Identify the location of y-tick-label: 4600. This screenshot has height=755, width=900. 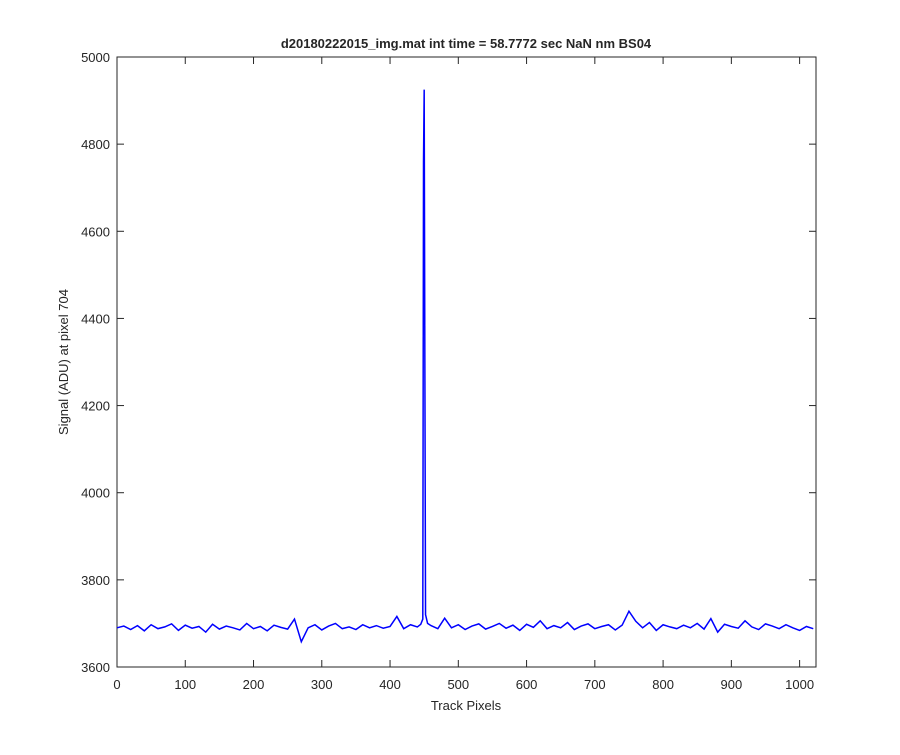
(95, 231).